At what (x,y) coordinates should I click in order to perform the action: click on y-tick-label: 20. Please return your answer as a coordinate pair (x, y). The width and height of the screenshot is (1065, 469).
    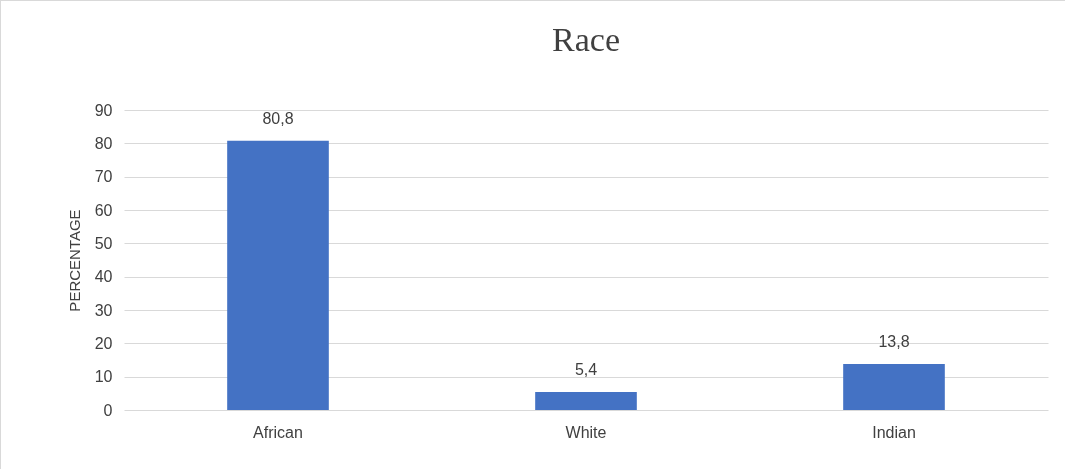
    Looking at the image, I should click on (103, 343).